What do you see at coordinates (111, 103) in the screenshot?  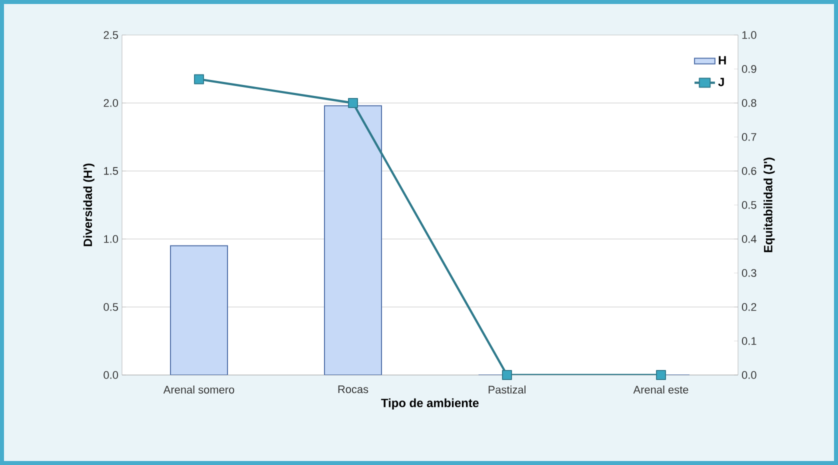 I see `y-tick-label: 2.0` at bounding box center [111, 103].